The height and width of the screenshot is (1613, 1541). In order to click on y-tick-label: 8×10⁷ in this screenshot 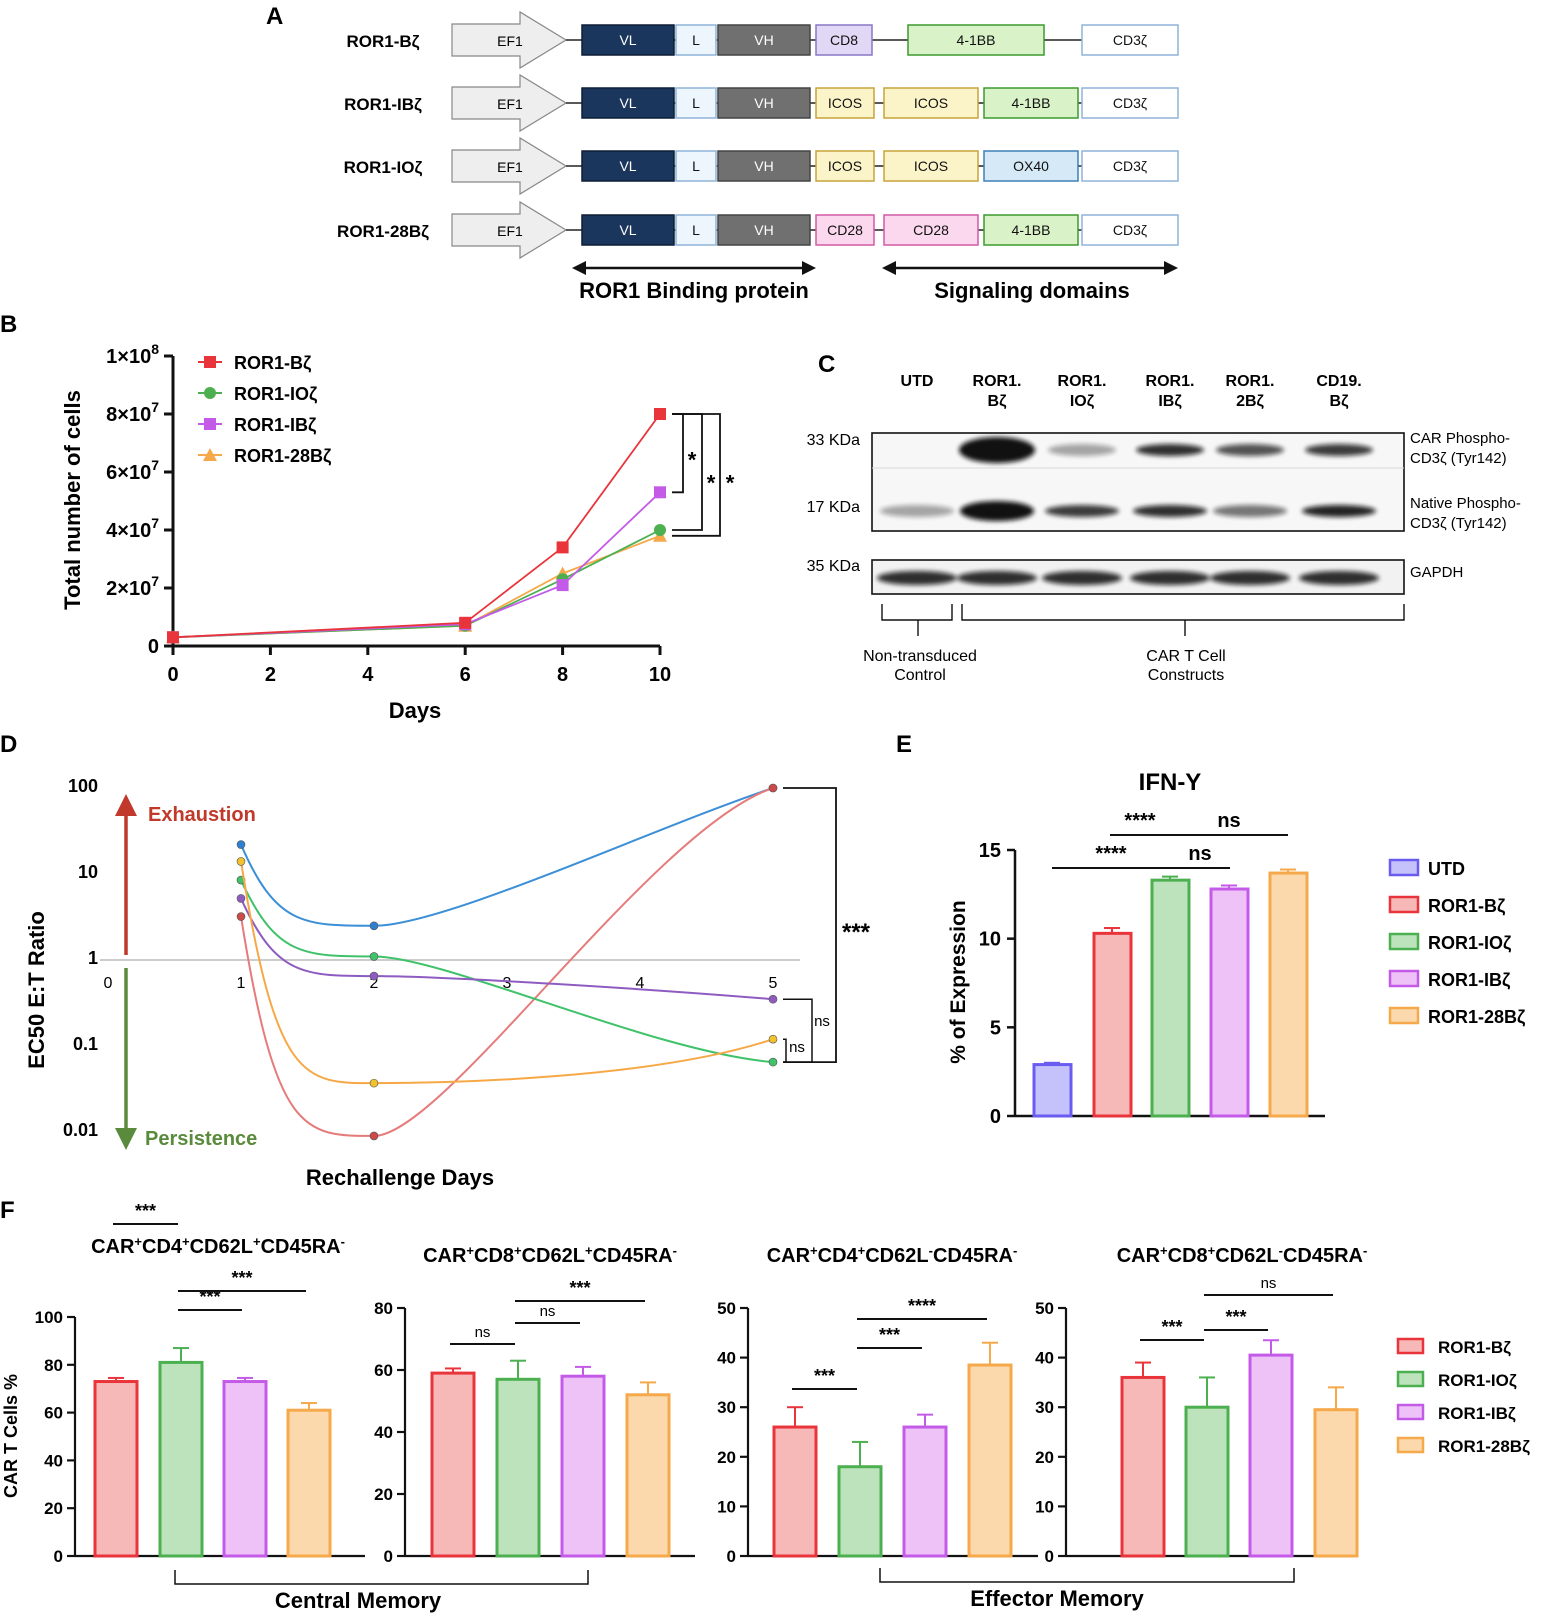, I will do `click(132, 412)`.